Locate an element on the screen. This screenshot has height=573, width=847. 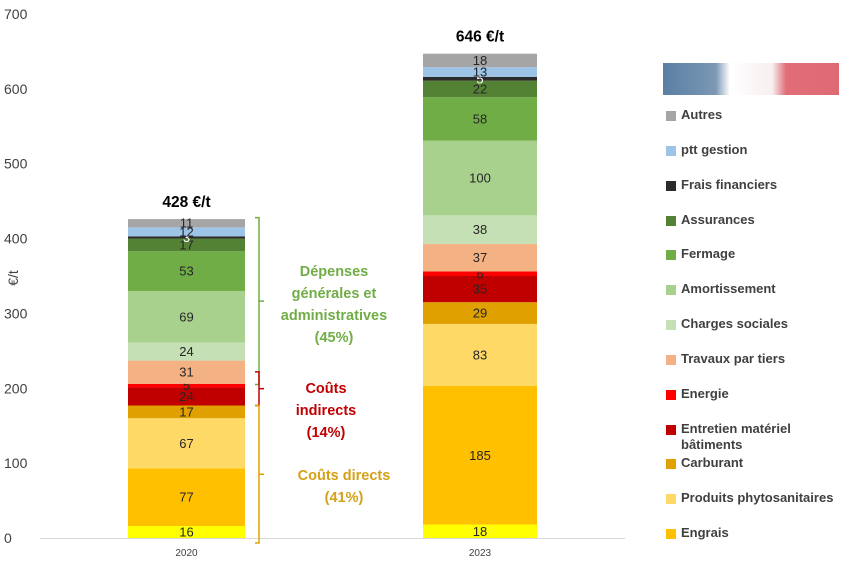
data-label: 69 is located at coordinates (186, 316).